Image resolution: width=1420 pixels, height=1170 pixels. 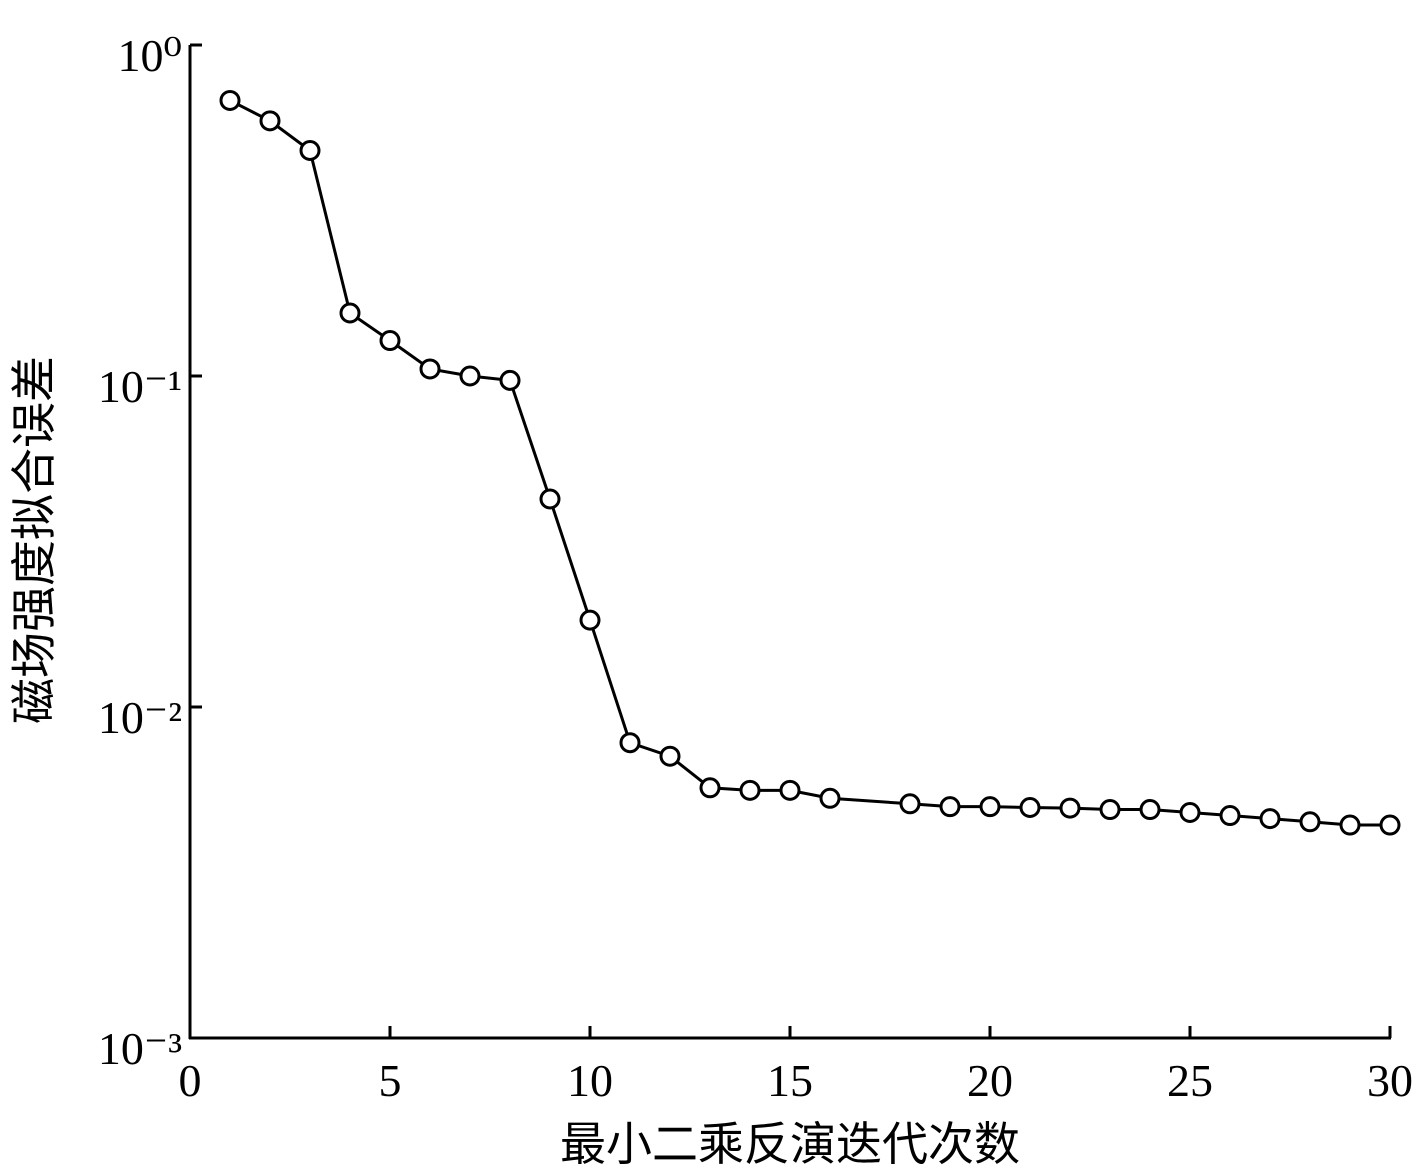 What do you see at coordinates (140, 386) in the screenshot?
I see `y-tick-label: 10⁻¹` at bounding box center [140, 386].